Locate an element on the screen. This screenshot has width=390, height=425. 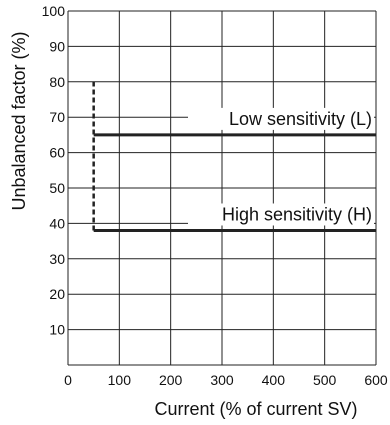
y-tick-label: 90 is located at coordinates (57, 46).